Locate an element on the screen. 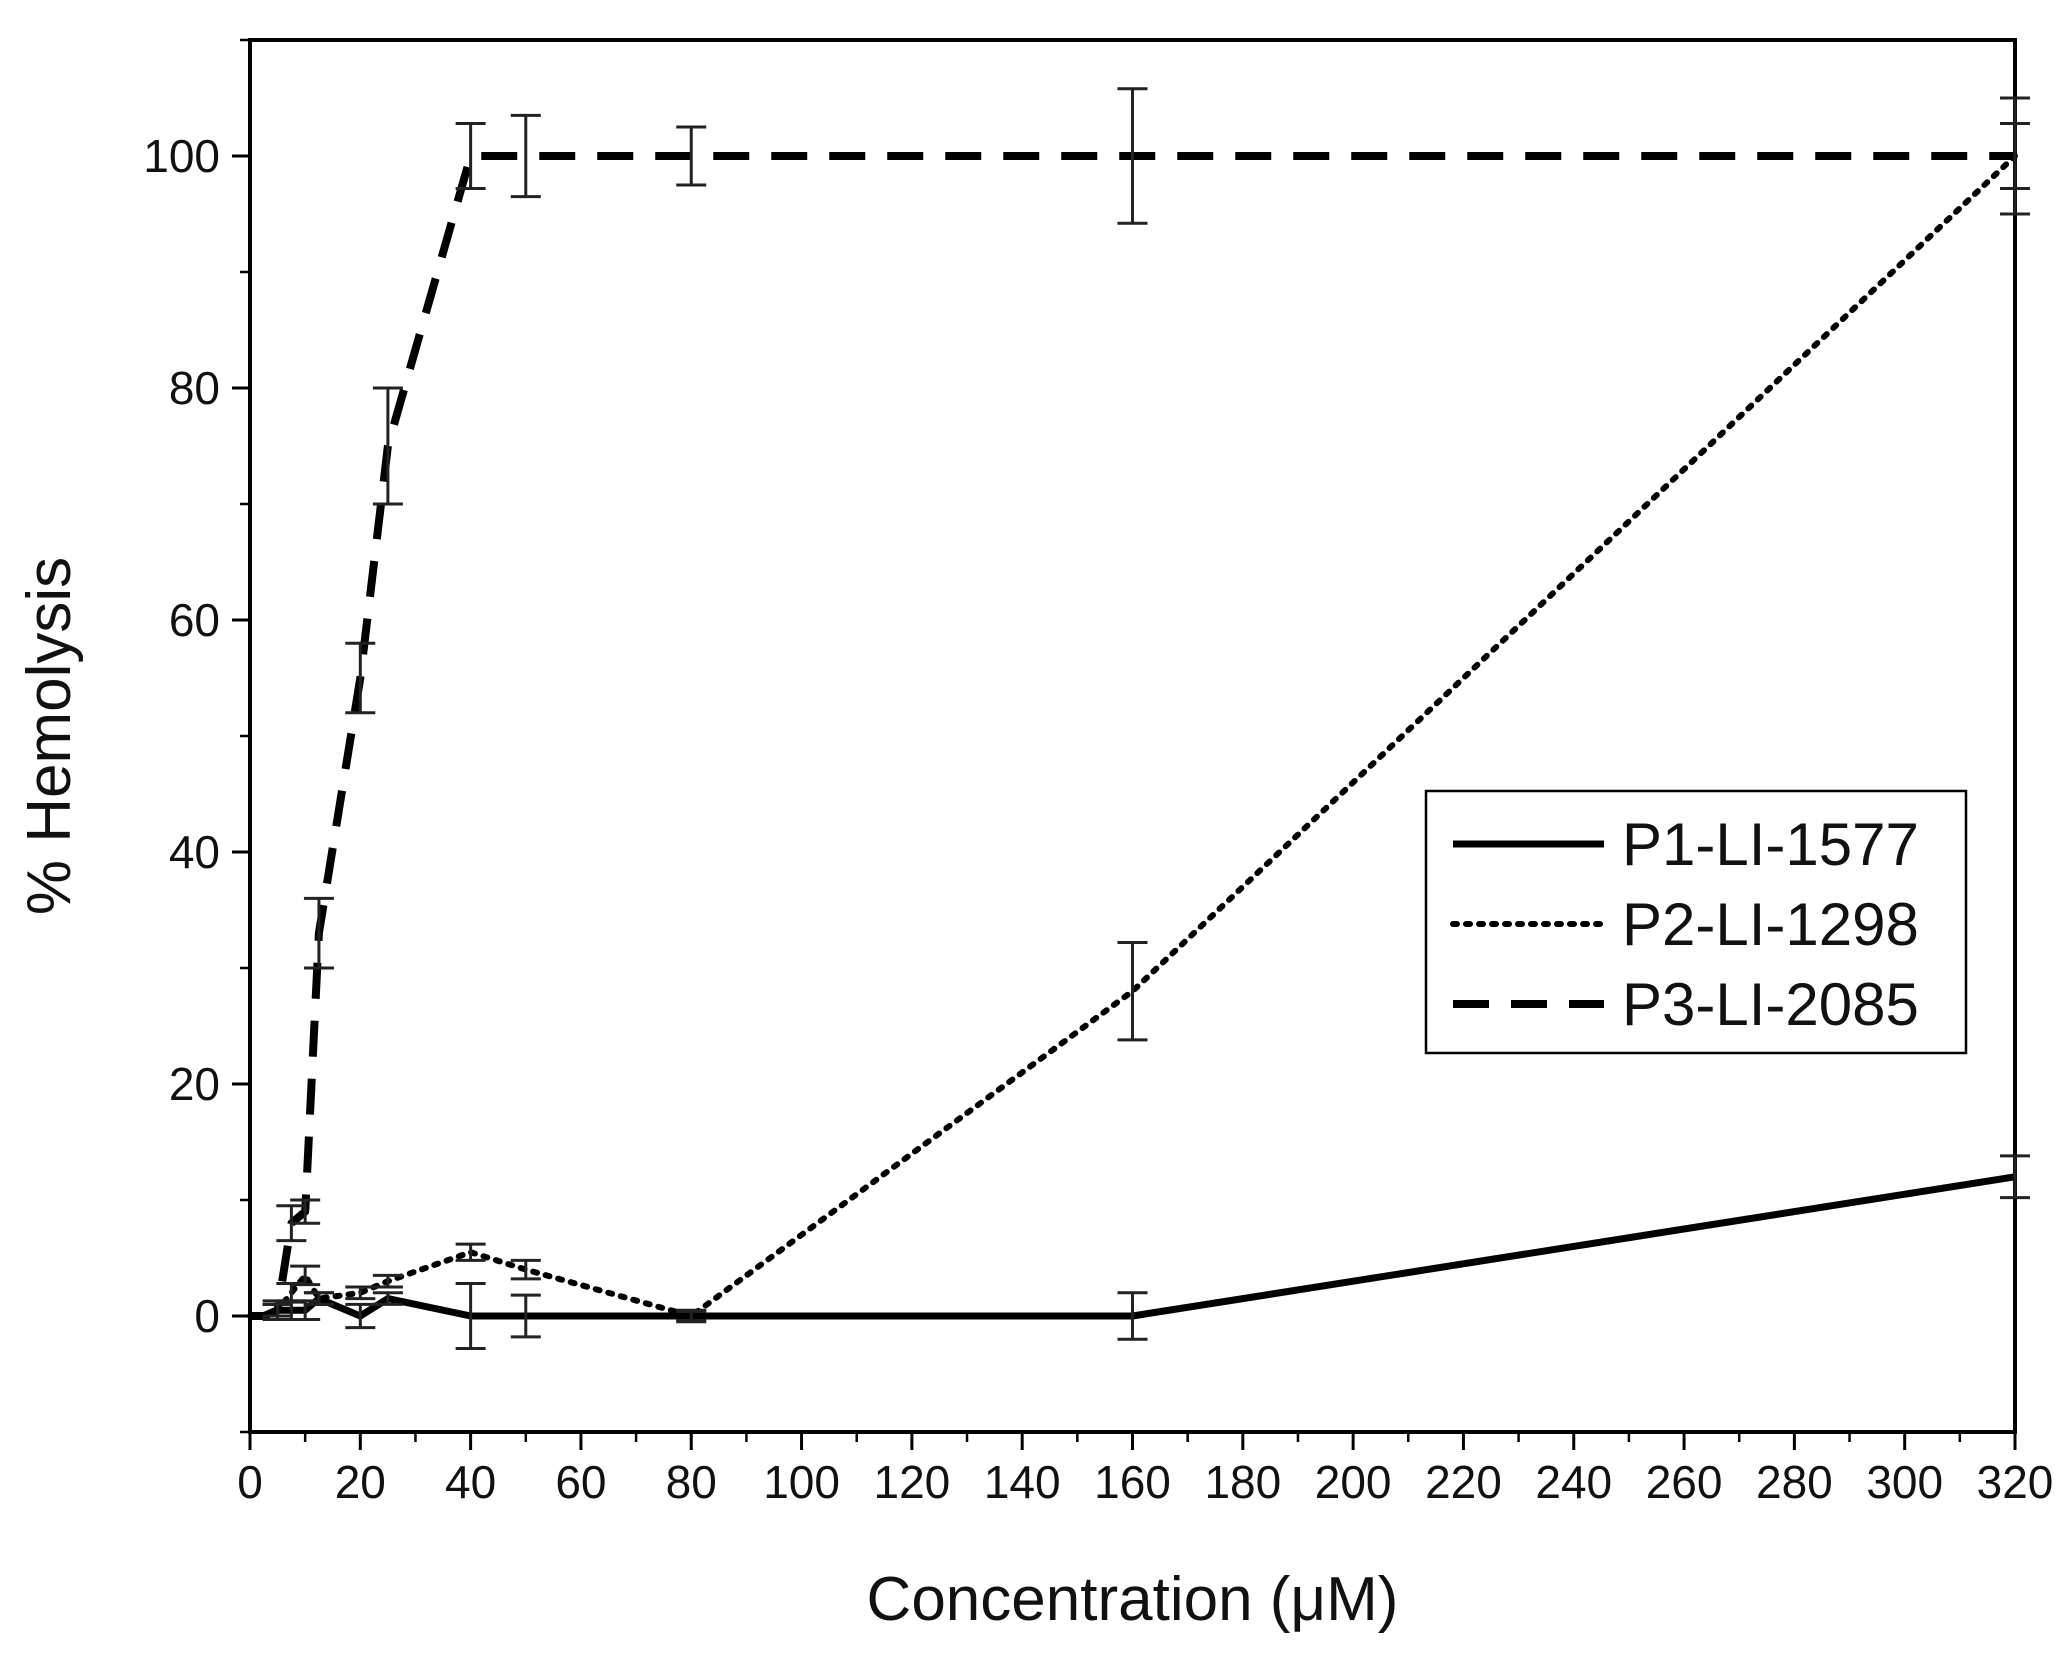 Image resolution: width=2065 pixels, height=1653 pixels. x-tick-label: 100 is located at coordinates (801, 1482).